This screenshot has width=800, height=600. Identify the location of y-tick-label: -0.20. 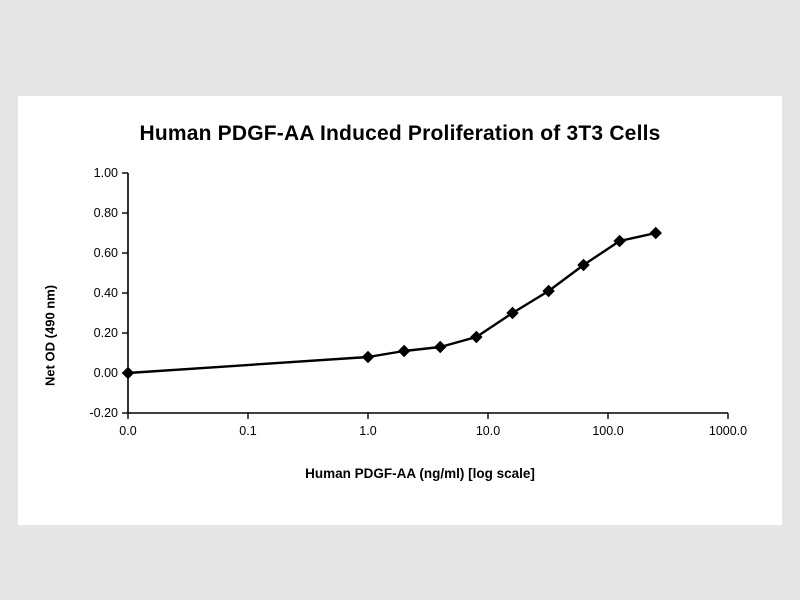
(104, 413).